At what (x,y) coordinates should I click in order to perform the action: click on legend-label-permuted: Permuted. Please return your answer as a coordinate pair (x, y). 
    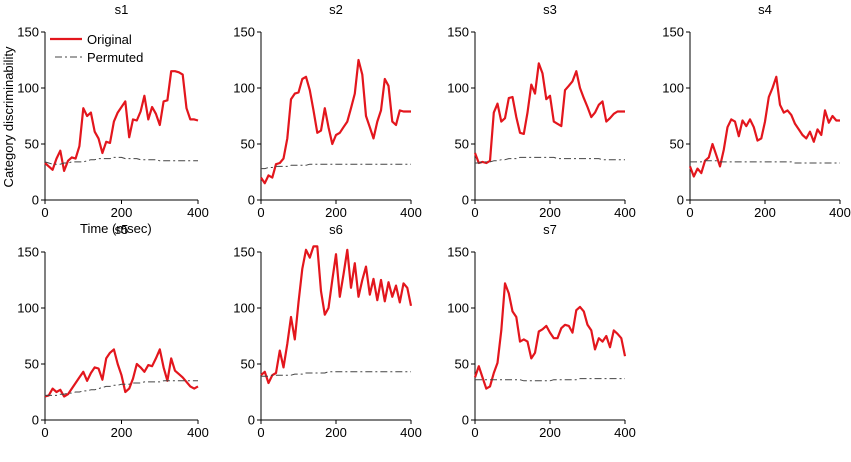
    Looking at the image, I should click on (115, 57).